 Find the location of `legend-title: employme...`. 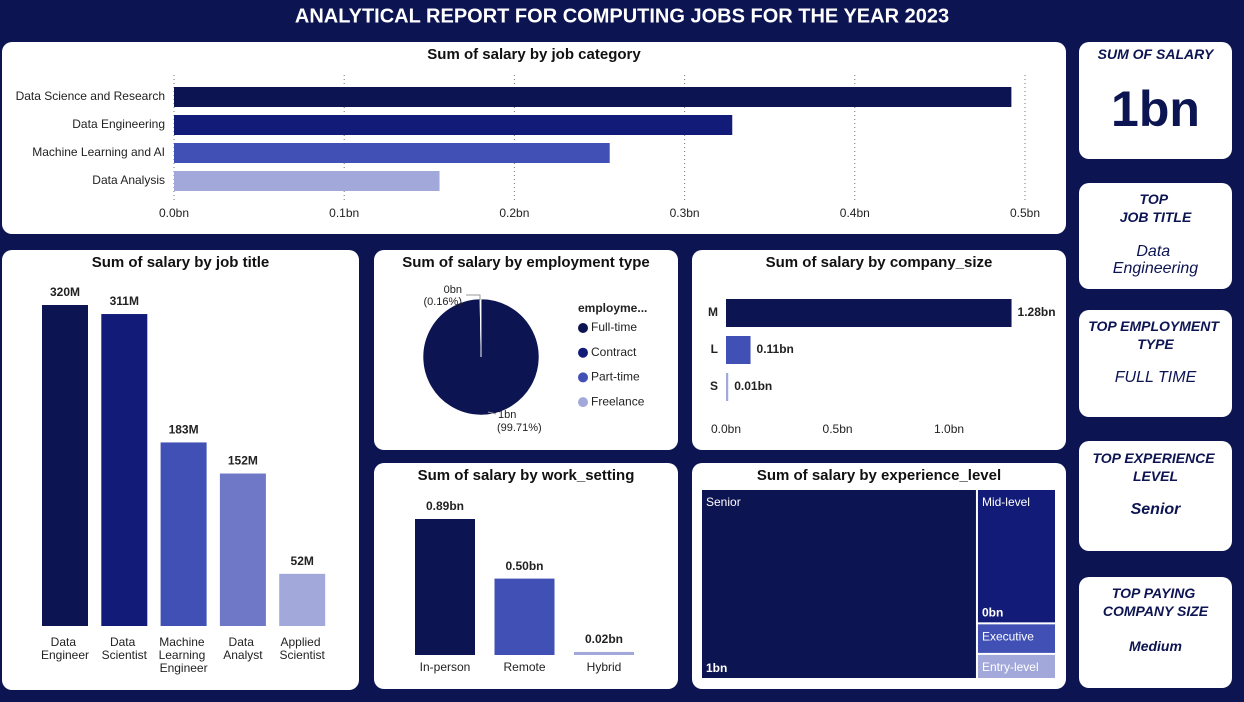

legend-title: employme... is located at coordinates (612, 308).